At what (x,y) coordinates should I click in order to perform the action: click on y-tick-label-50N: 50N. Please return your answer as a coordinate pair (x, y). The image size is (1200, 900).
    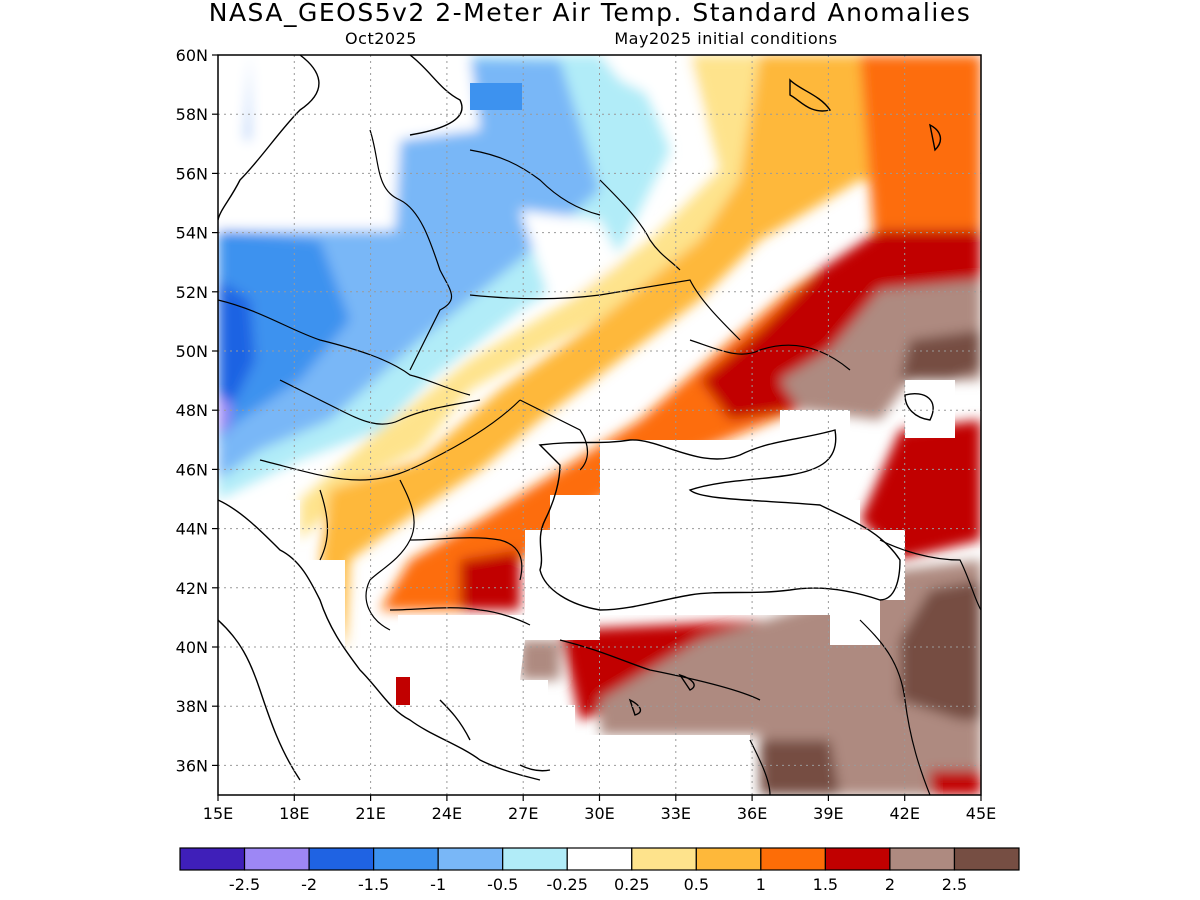
    Looking at the image, I should click on (192, 351).